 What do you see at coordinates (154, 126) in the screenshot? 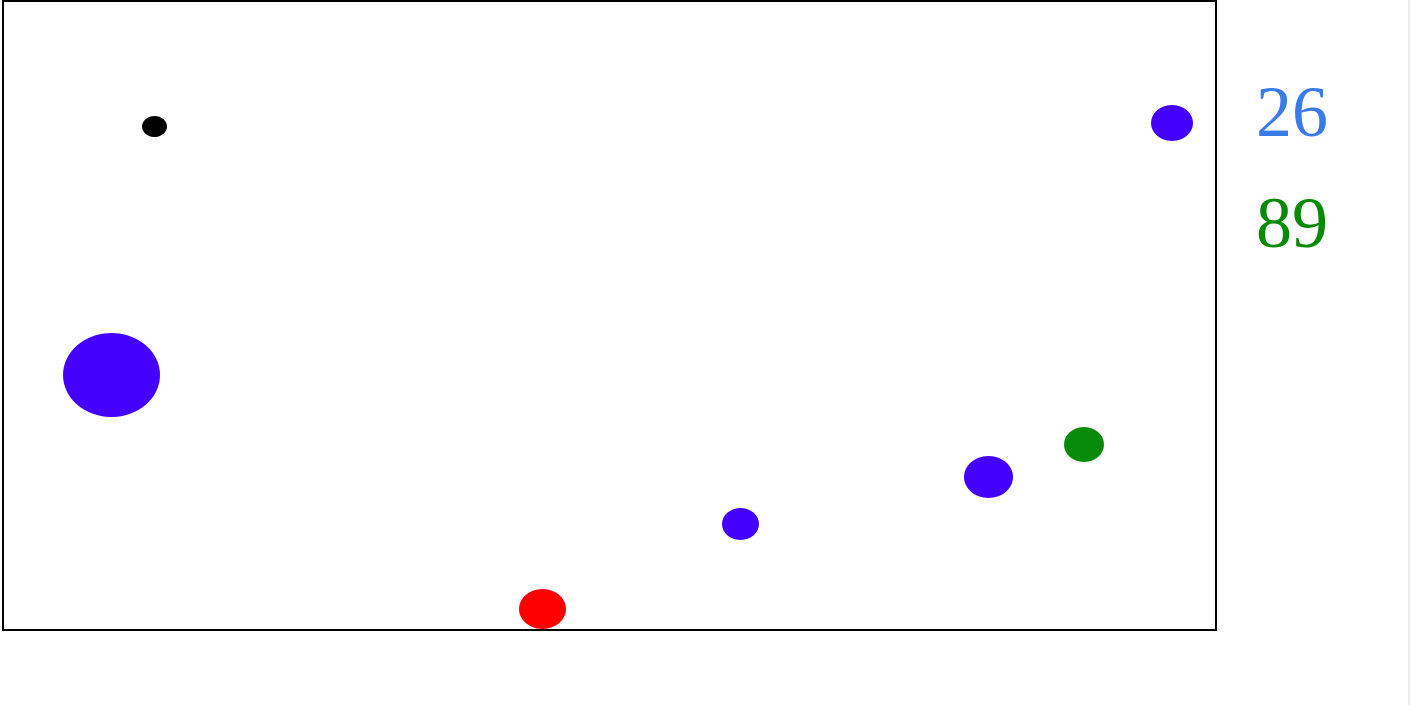
I see `black-ball` at bounding box center [154, 126].